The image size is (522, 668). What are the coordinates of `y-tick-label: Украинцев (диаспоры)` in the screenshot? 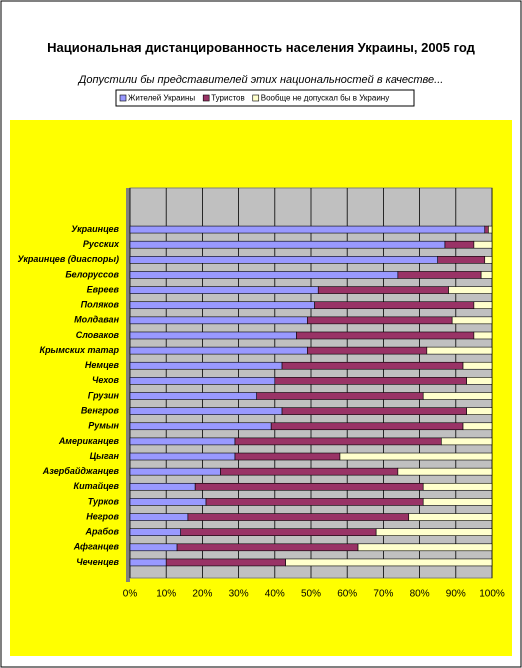 It's located at (68, 259).